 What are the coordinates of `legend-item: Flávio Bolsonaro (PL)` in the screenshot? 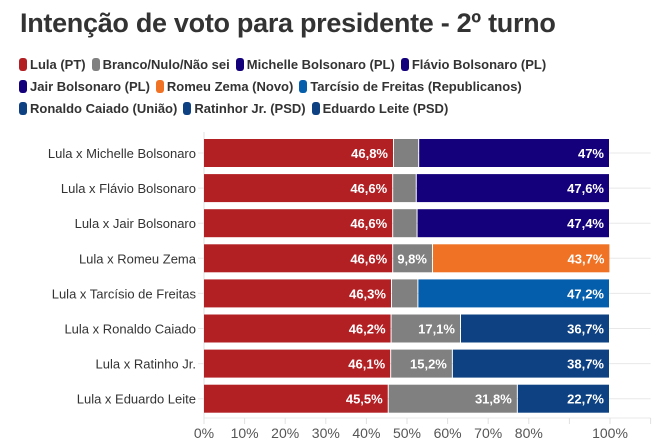 It's located at (473, 65).